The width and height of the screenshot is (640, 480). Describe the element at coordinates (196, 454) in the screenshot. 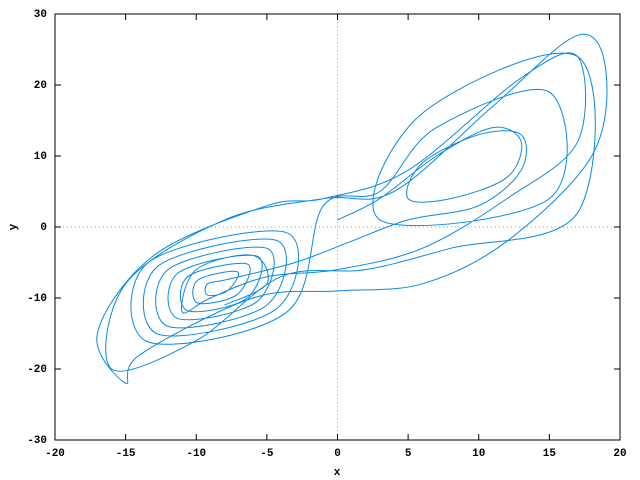

I see `x-tick-label: -10` at that location.